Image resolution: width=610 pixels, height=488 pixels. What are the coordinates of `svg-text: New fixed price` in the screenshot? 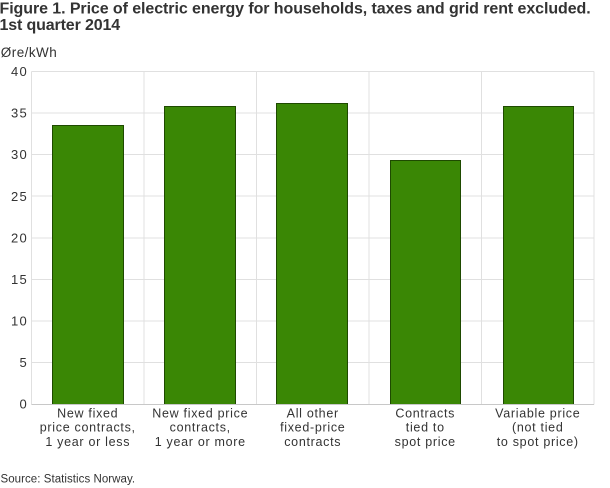 It's located at (200, 413).